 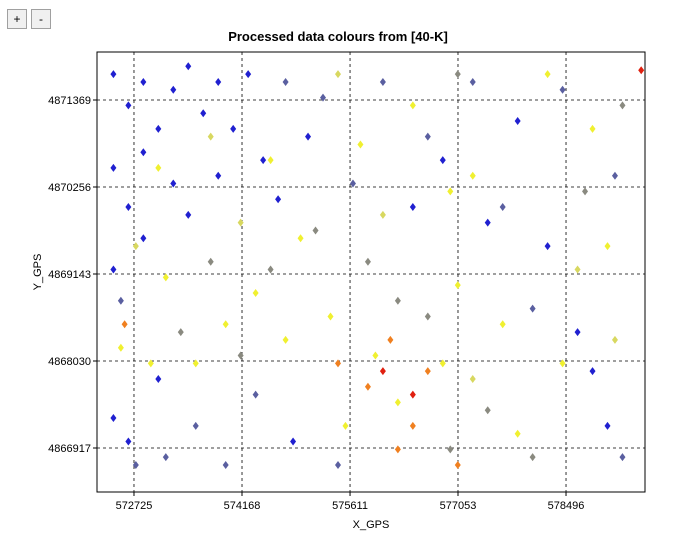 I want to click on x-tick-label: 572725, so click(x=134, y=506).